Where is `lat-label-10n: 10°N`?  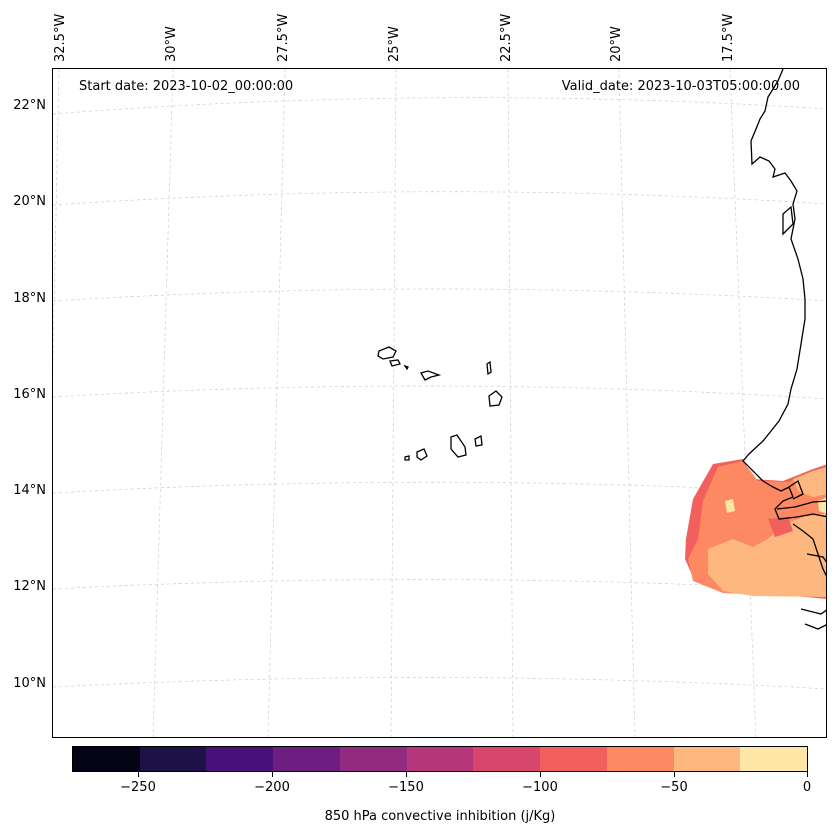
lat-label-10n: 10°N is located at coordinates (29, 683).